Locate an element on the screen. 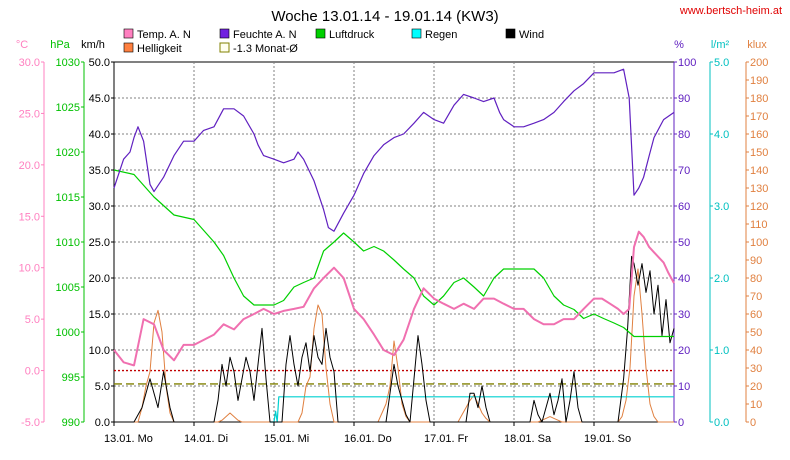  light-tick-label: 30 is located at coordinates (756, 369).